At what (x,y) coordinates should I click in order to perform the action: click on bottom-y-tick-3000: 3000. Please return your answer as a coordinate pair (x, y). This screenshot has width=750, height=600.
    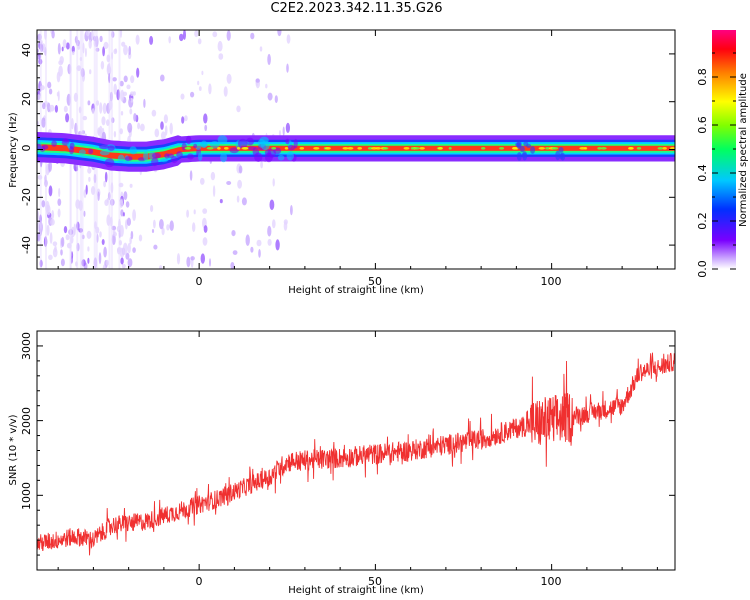
    Looking at the image, I should click on (26, 346).